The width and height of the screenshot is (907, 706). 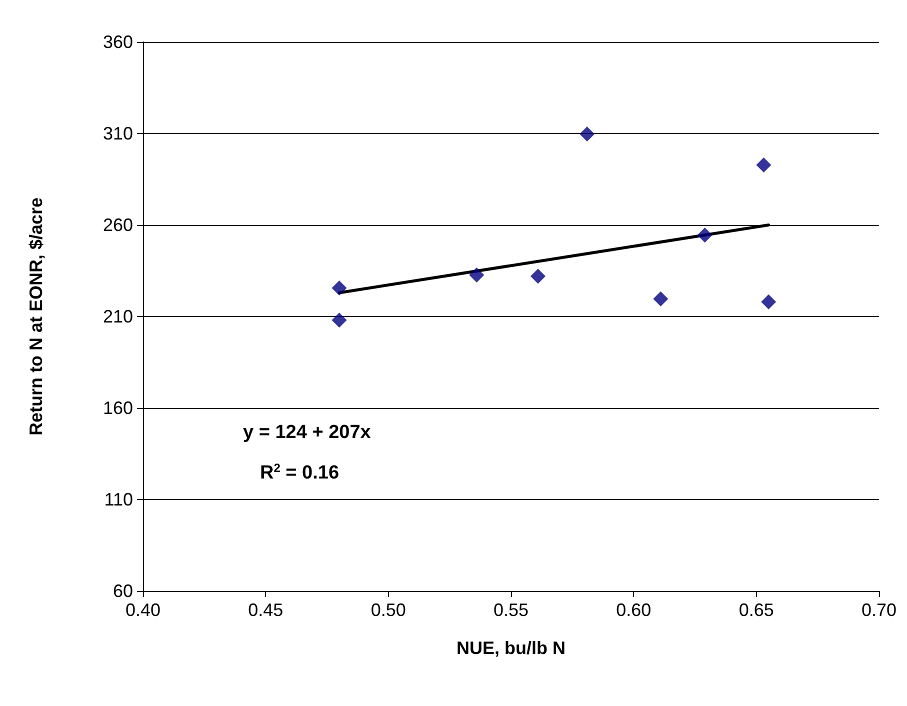 What do you see at coordinates (634, 610) in the screenshot?
I see `x-tick-label: 0.60` at bounding box center [634, 610].